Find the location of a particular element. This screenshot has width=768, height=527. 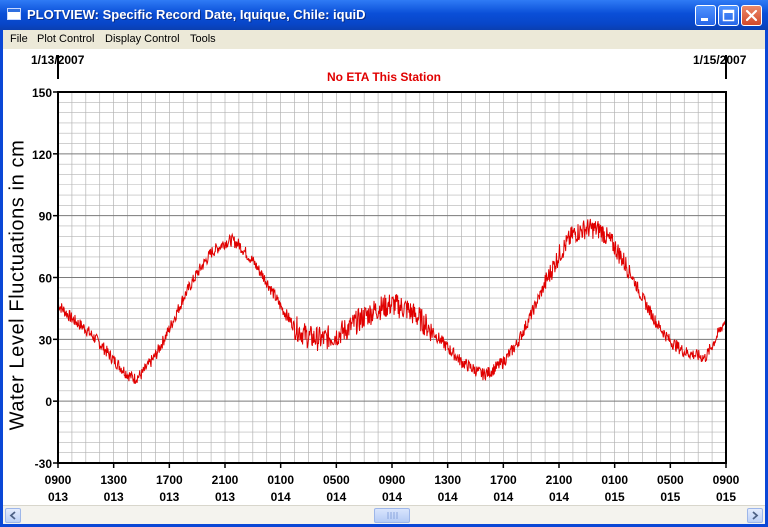

scroll-left-arrow-icon is located at coordinates (12, 515).